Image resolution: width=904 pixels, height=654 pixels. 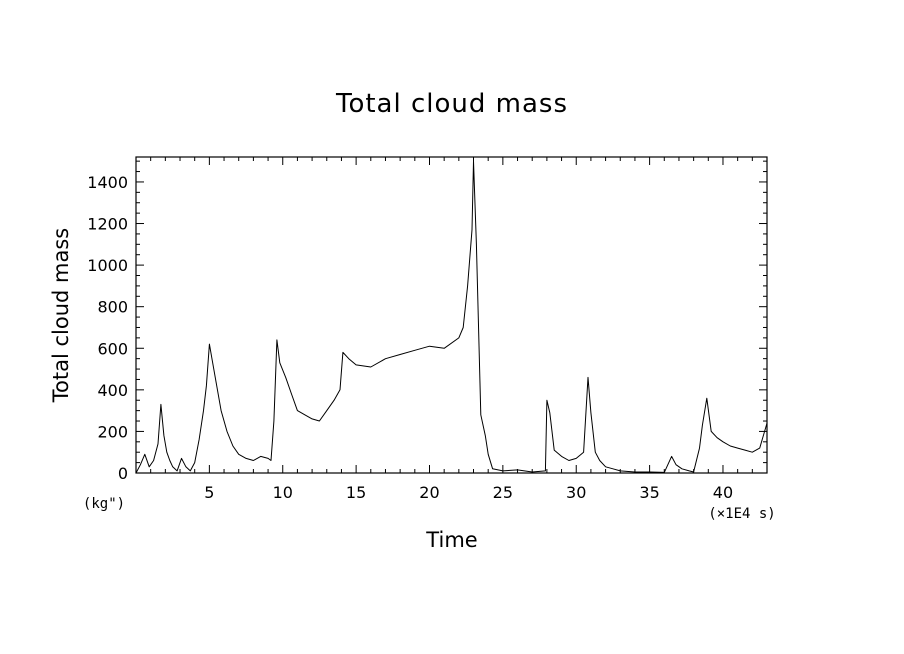 What do you see at coordinates (107, 182) in the screenshot?
I see `y-tick-label: 1400` at bounding box center [107, 182].